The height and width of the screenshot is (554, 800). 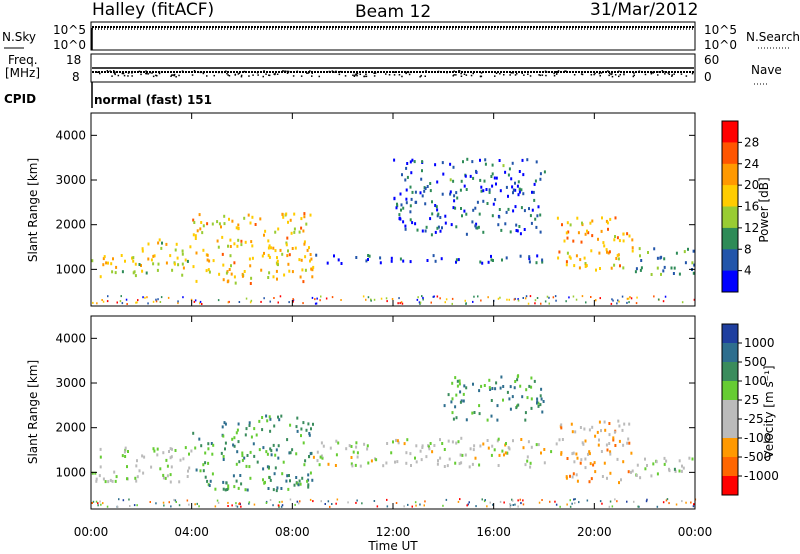 What do you see at coordinates (594, 532) in the screenshot?
I see `x-tick-label: 20:00` at bounding box center [594, 532].